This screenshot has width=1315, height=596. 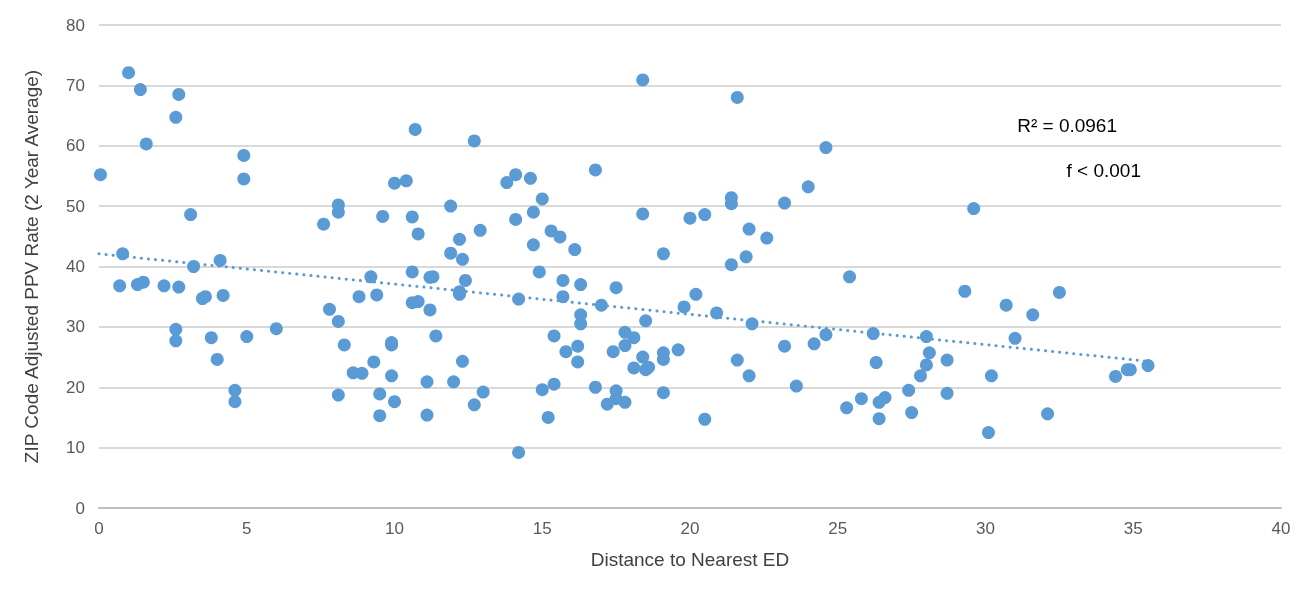 What do you see at coordinates (838, 528) in the screenshot?
I see `x-tick-label: 25` at bounding box center [838, 528].